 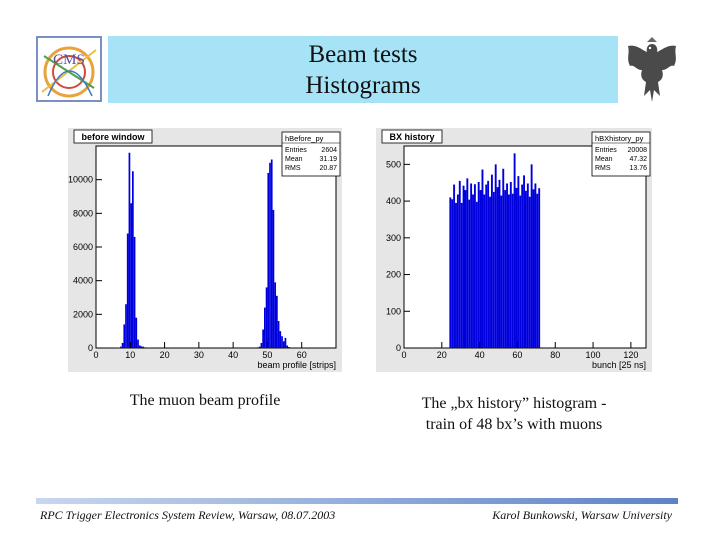 What do you see at coordinates (619, 365) in the screenshot?
I see `x-axis-label: bunch [25 ns]` at bounding box center [619, 365].